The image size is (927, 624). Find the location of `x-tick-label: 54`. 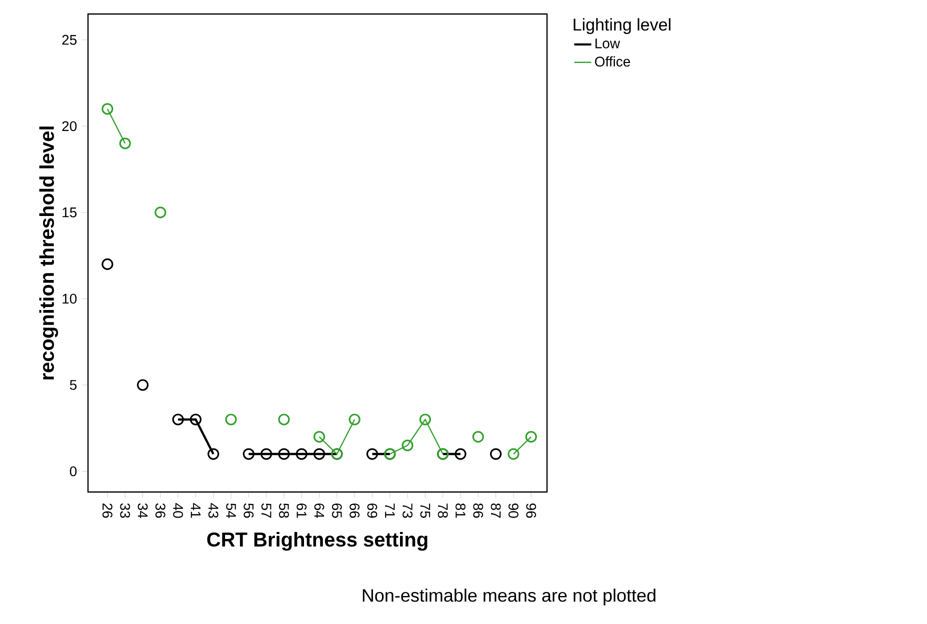

x-tick-label: 54 is located at coordinates (231, 510).